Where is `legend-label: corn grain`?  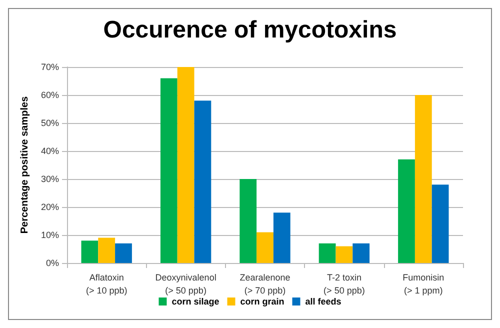
legend-label: corn grain is located at coordinates (262, 301).